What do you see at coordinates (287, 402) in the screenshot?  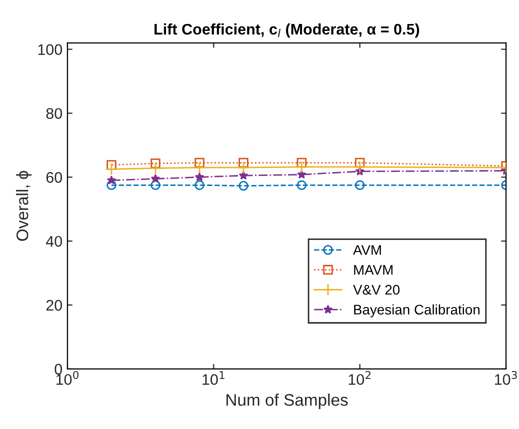 I see `x-axis-title: Num of Samples` at bounding box center [287, 402].